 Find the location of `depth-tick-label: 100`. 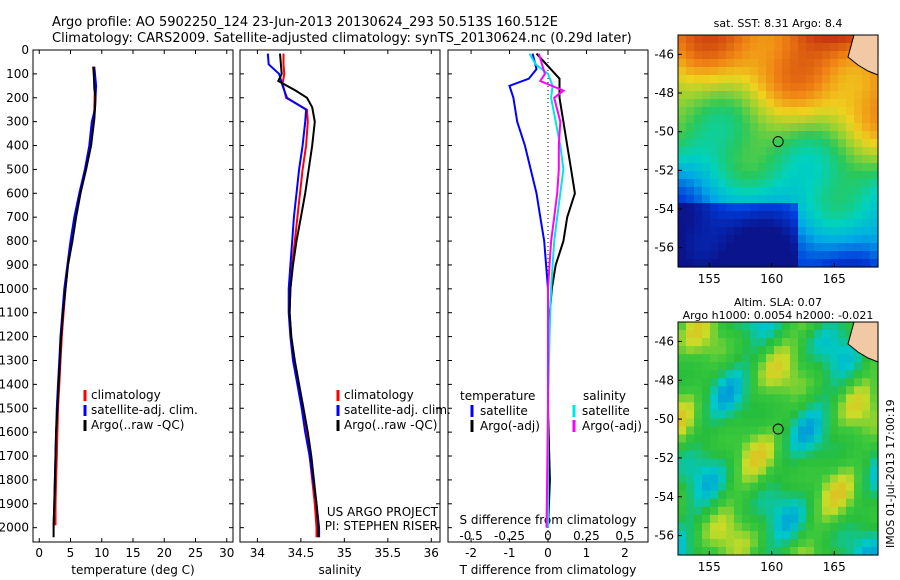

depth-tick-label: 100 is located at coordinates (17, 74).